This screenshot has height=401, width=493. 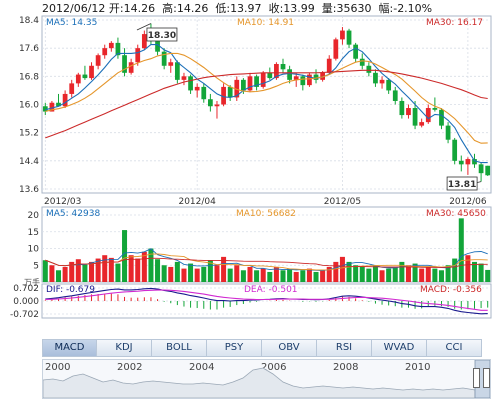 I want to click on tab-cci: CCI, so click(x=454, y=348).